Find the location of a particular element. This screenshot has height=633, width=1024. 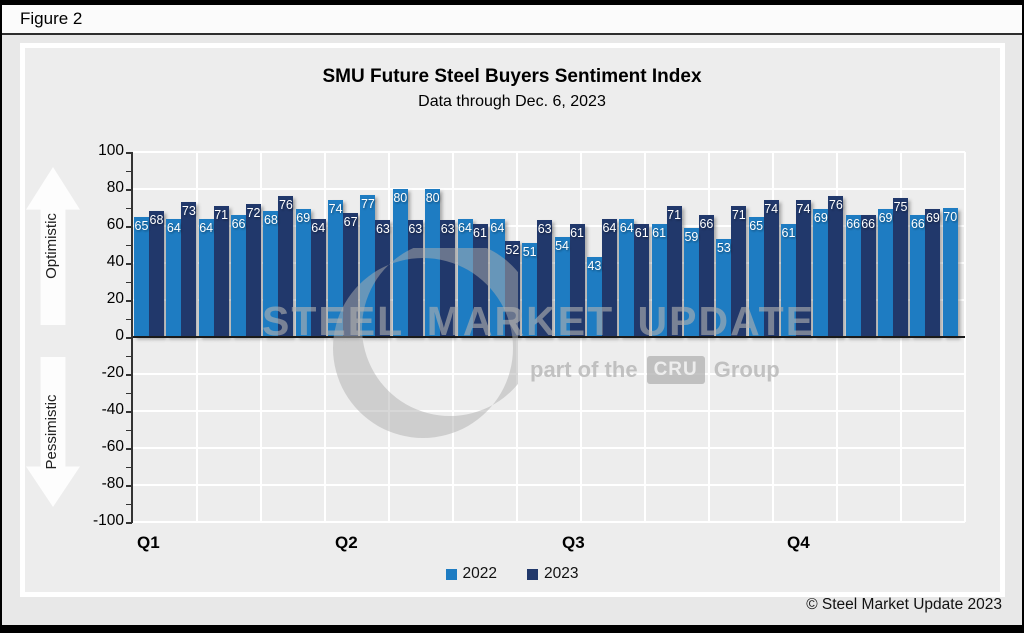

chart-subtitle: Data through Dec. 6, 2023 is located at coordinates (512, 101).